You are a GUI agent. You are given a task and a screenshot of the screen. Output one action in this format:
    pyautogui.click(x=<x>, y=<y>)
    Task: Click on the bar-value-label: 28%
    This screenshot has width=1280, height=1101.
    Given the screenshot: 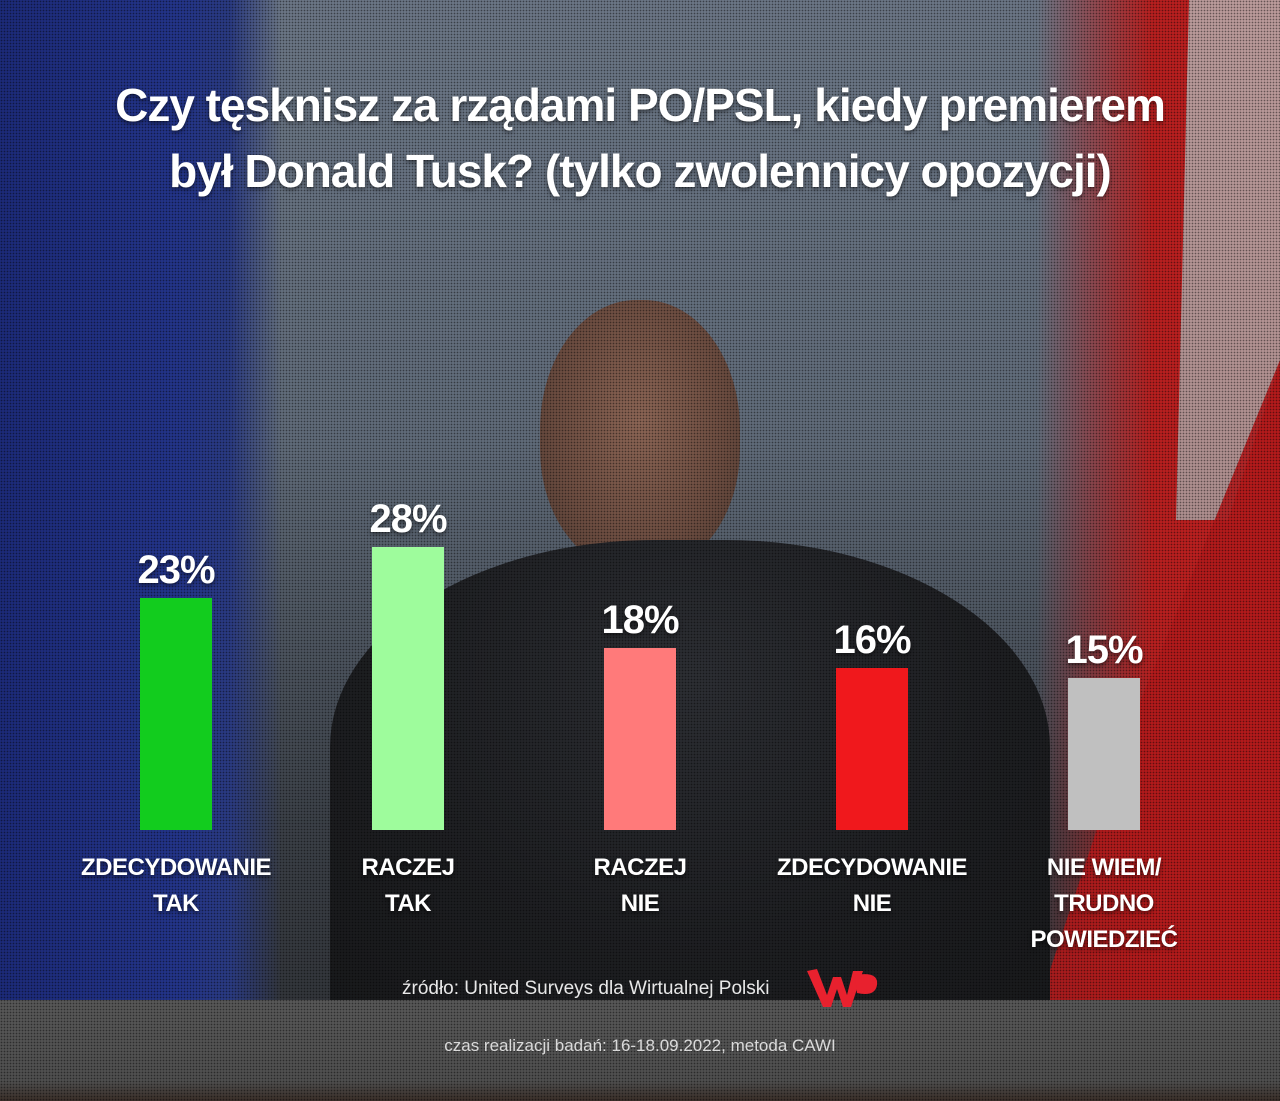 What is the action you would take?
    pyautogui.click(x=408, y=519)
    